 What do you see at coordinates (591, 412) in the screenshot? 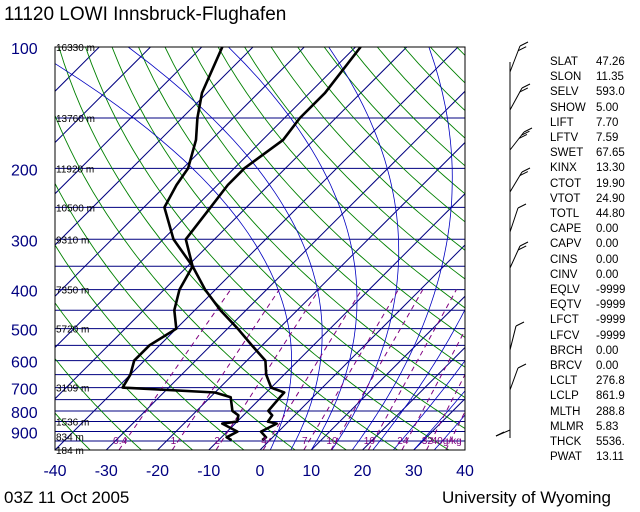
I see `index-row: MLTH 288.8` at bounding box center [591, 412].